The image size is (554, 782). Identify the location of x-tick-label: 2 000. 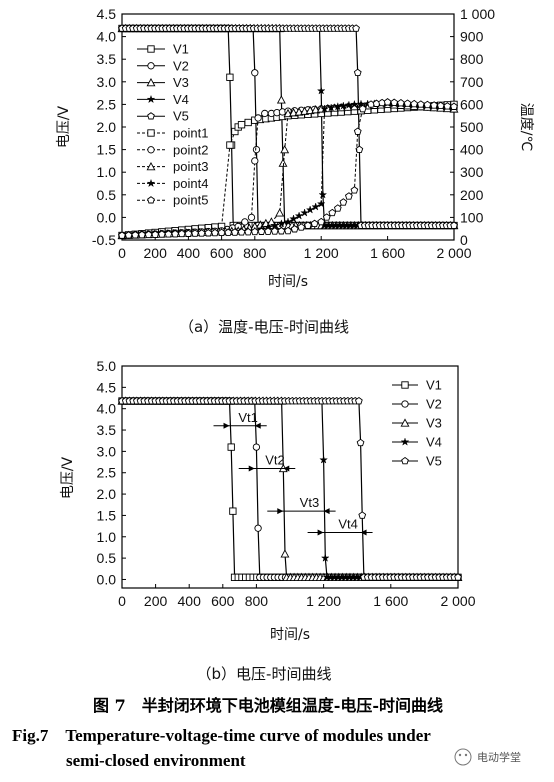
(453, 253).